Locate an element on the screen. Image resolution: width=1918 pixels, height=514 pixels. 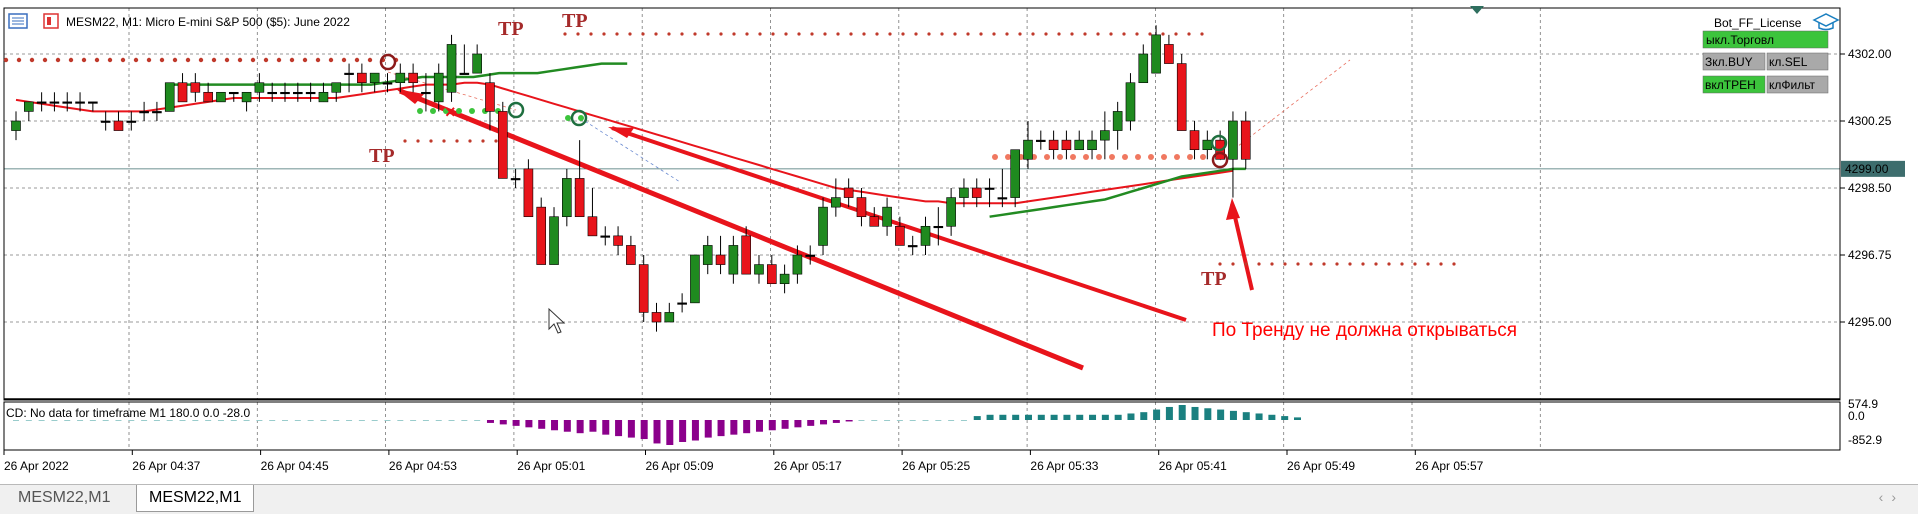
arrow-head is located at coordinates (1233, 209).